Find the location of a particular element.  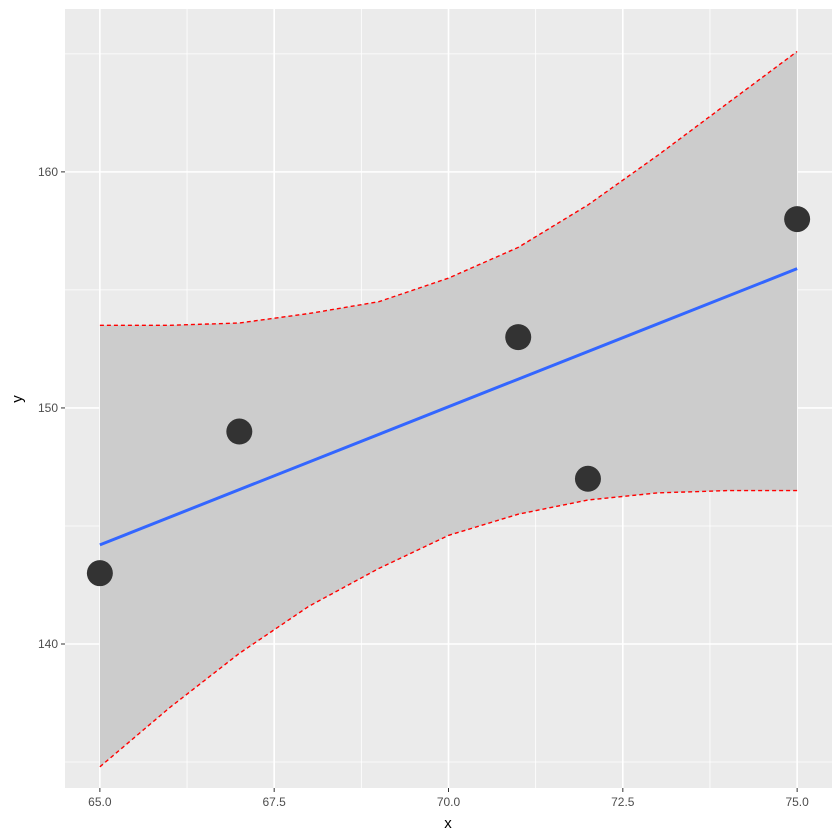

x-tick-label: 67.5 is located at coordinates (275, 802).